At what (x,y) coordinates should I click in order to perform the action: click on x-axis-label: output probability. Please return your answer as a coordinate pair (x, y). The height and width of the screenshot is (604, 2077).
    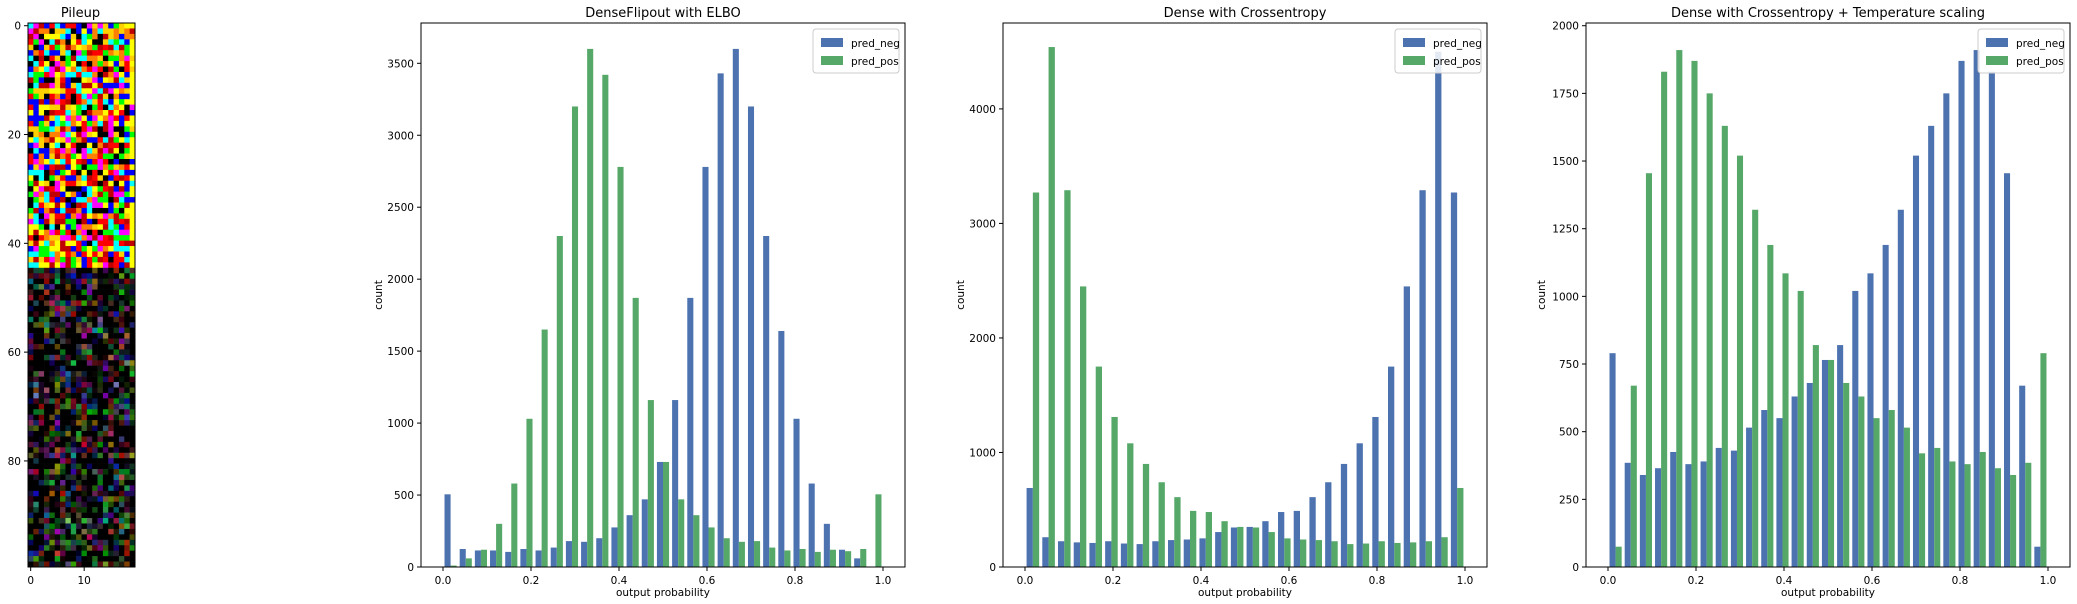
    Looking at the image, I should click on (1245, 593).